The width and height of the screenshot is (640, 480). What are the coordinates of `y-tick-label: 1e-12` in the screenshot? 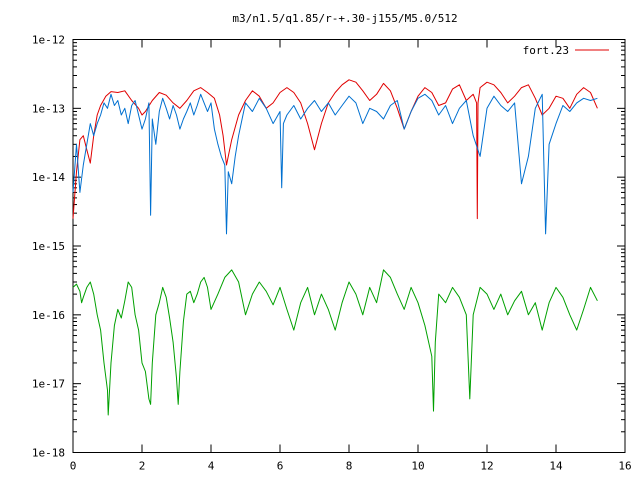 It's located at (48, 40).